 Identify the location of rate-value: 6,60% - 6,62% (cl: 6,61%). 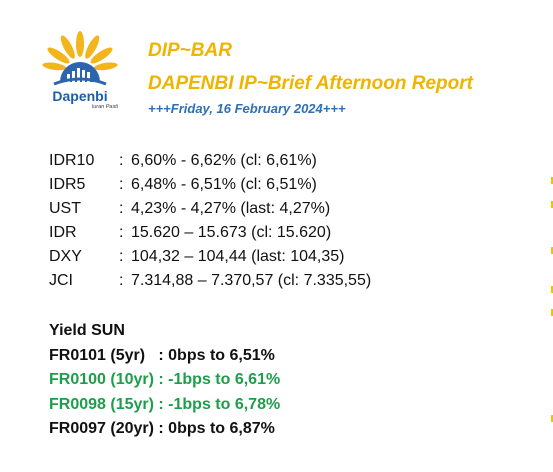
(224, 160).